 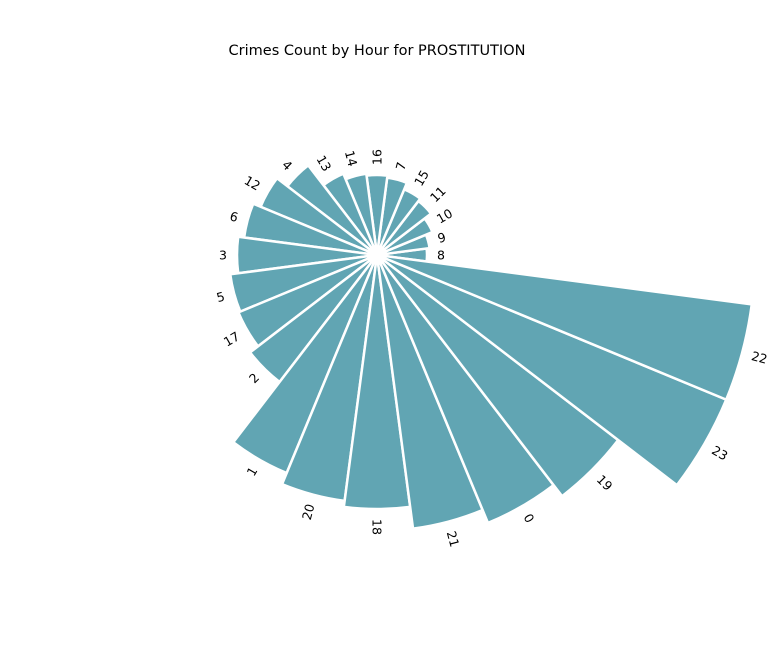 What do you see at coordinates (377, 51) in the screenshot?
I see `chart-title: Crimes Count by Hour for PROSTITUTION` at bounding box center [377, 51].